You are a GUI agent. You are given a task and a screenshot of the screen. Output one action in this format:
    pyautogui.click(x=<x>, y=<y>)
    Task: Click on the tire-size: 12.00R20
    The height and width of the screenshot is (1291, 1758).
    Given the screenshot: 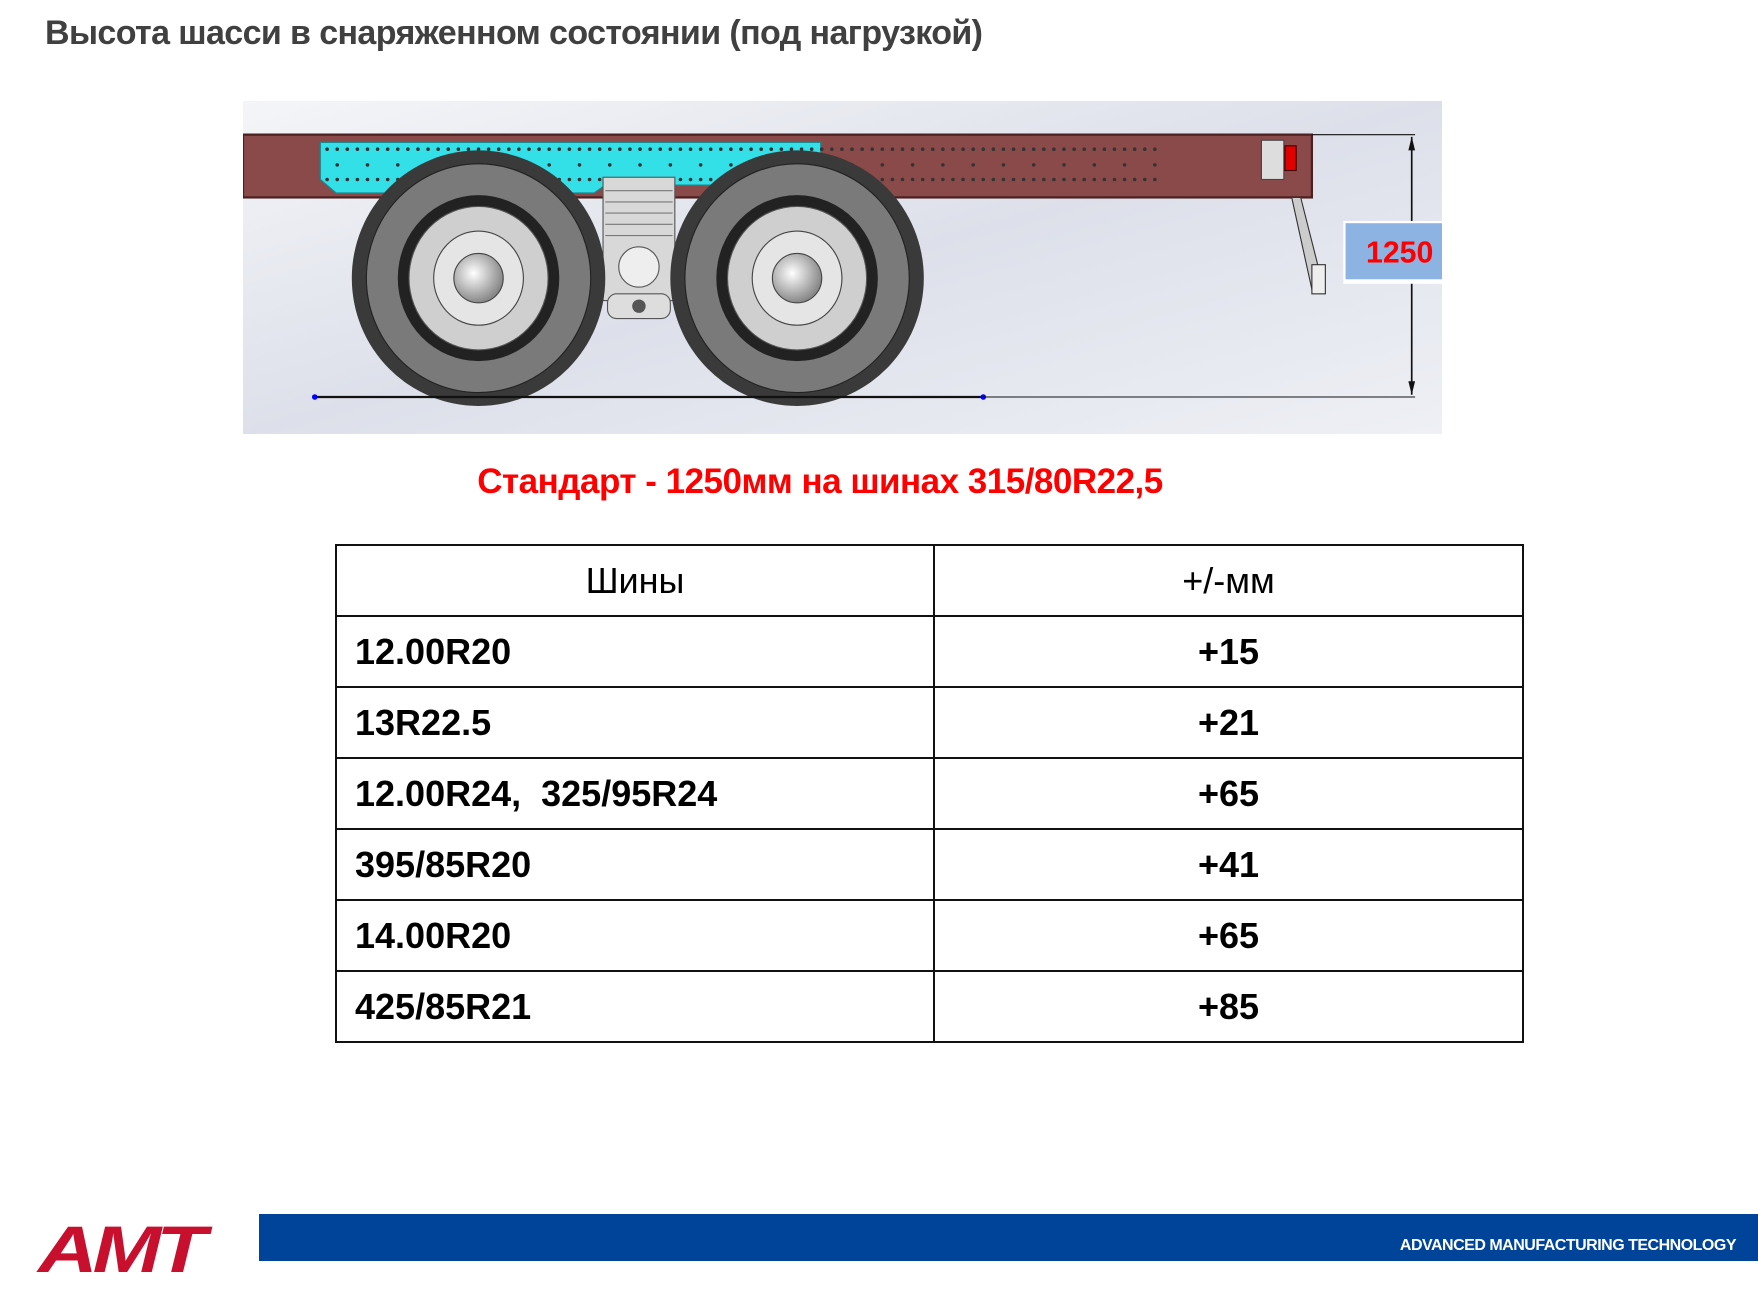 What is the action you would take?
    pyautogui.click(x=635, y=651)
    